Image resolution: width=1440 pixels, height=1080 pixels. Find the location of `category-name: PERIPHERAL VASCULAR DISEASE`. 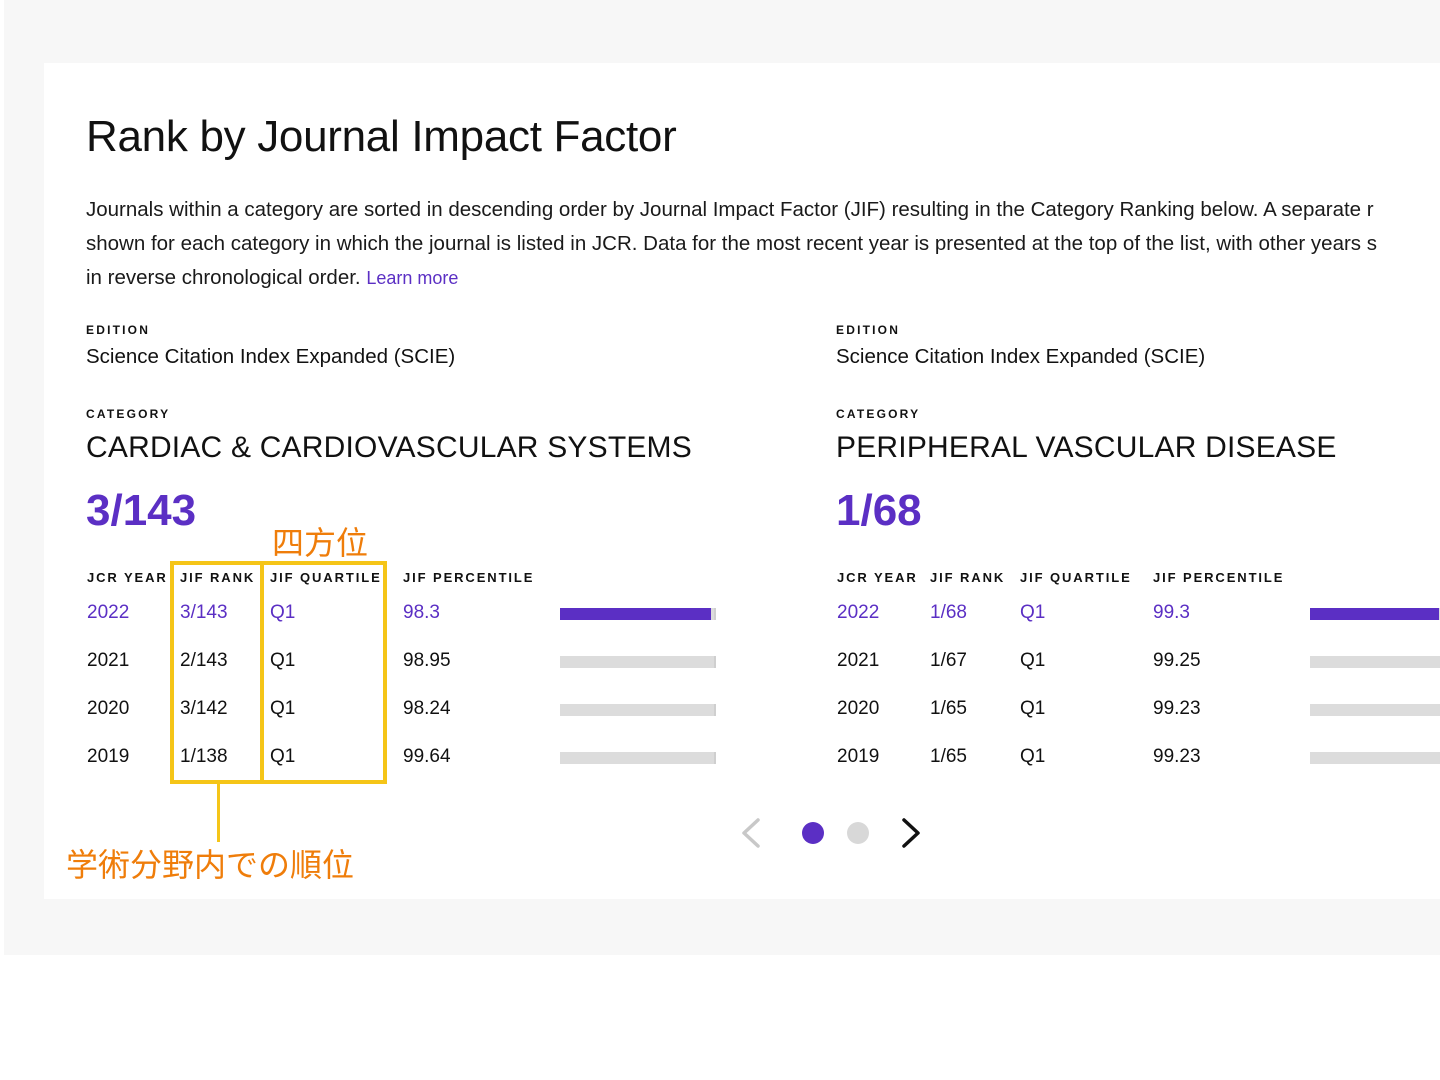

category-name: PERIPHERAL VASCULAR DISEASE is located at coordinates (1086, 447).